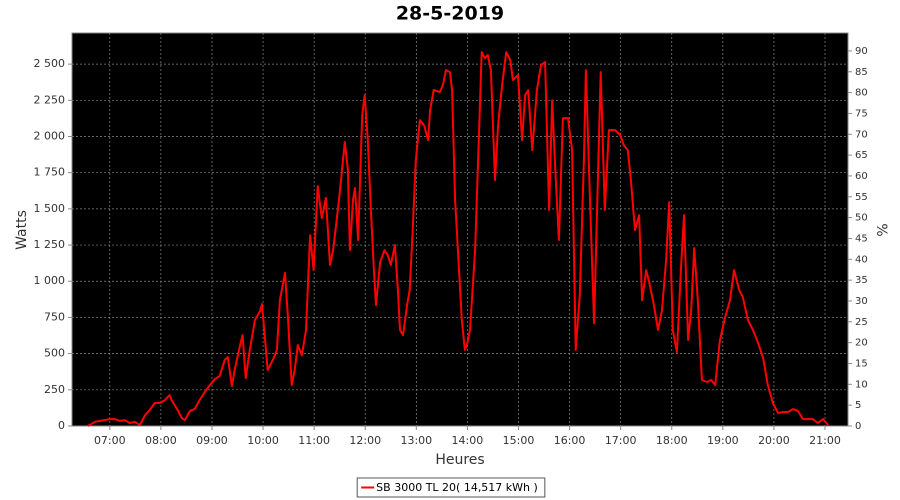 The image size is (900, 500). Describe the element at coordinates (723, 440) in the screenshot. I see `x-tick-label: 19:00` at that location.